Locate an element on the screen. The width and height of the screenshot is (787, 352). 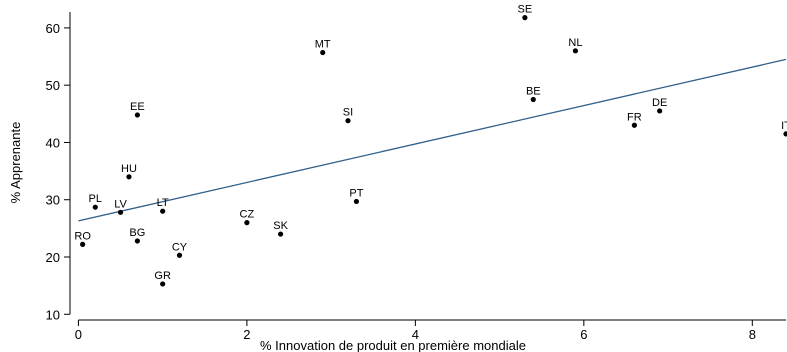
point-label-lt: LT is located at coordinates (163, 203).